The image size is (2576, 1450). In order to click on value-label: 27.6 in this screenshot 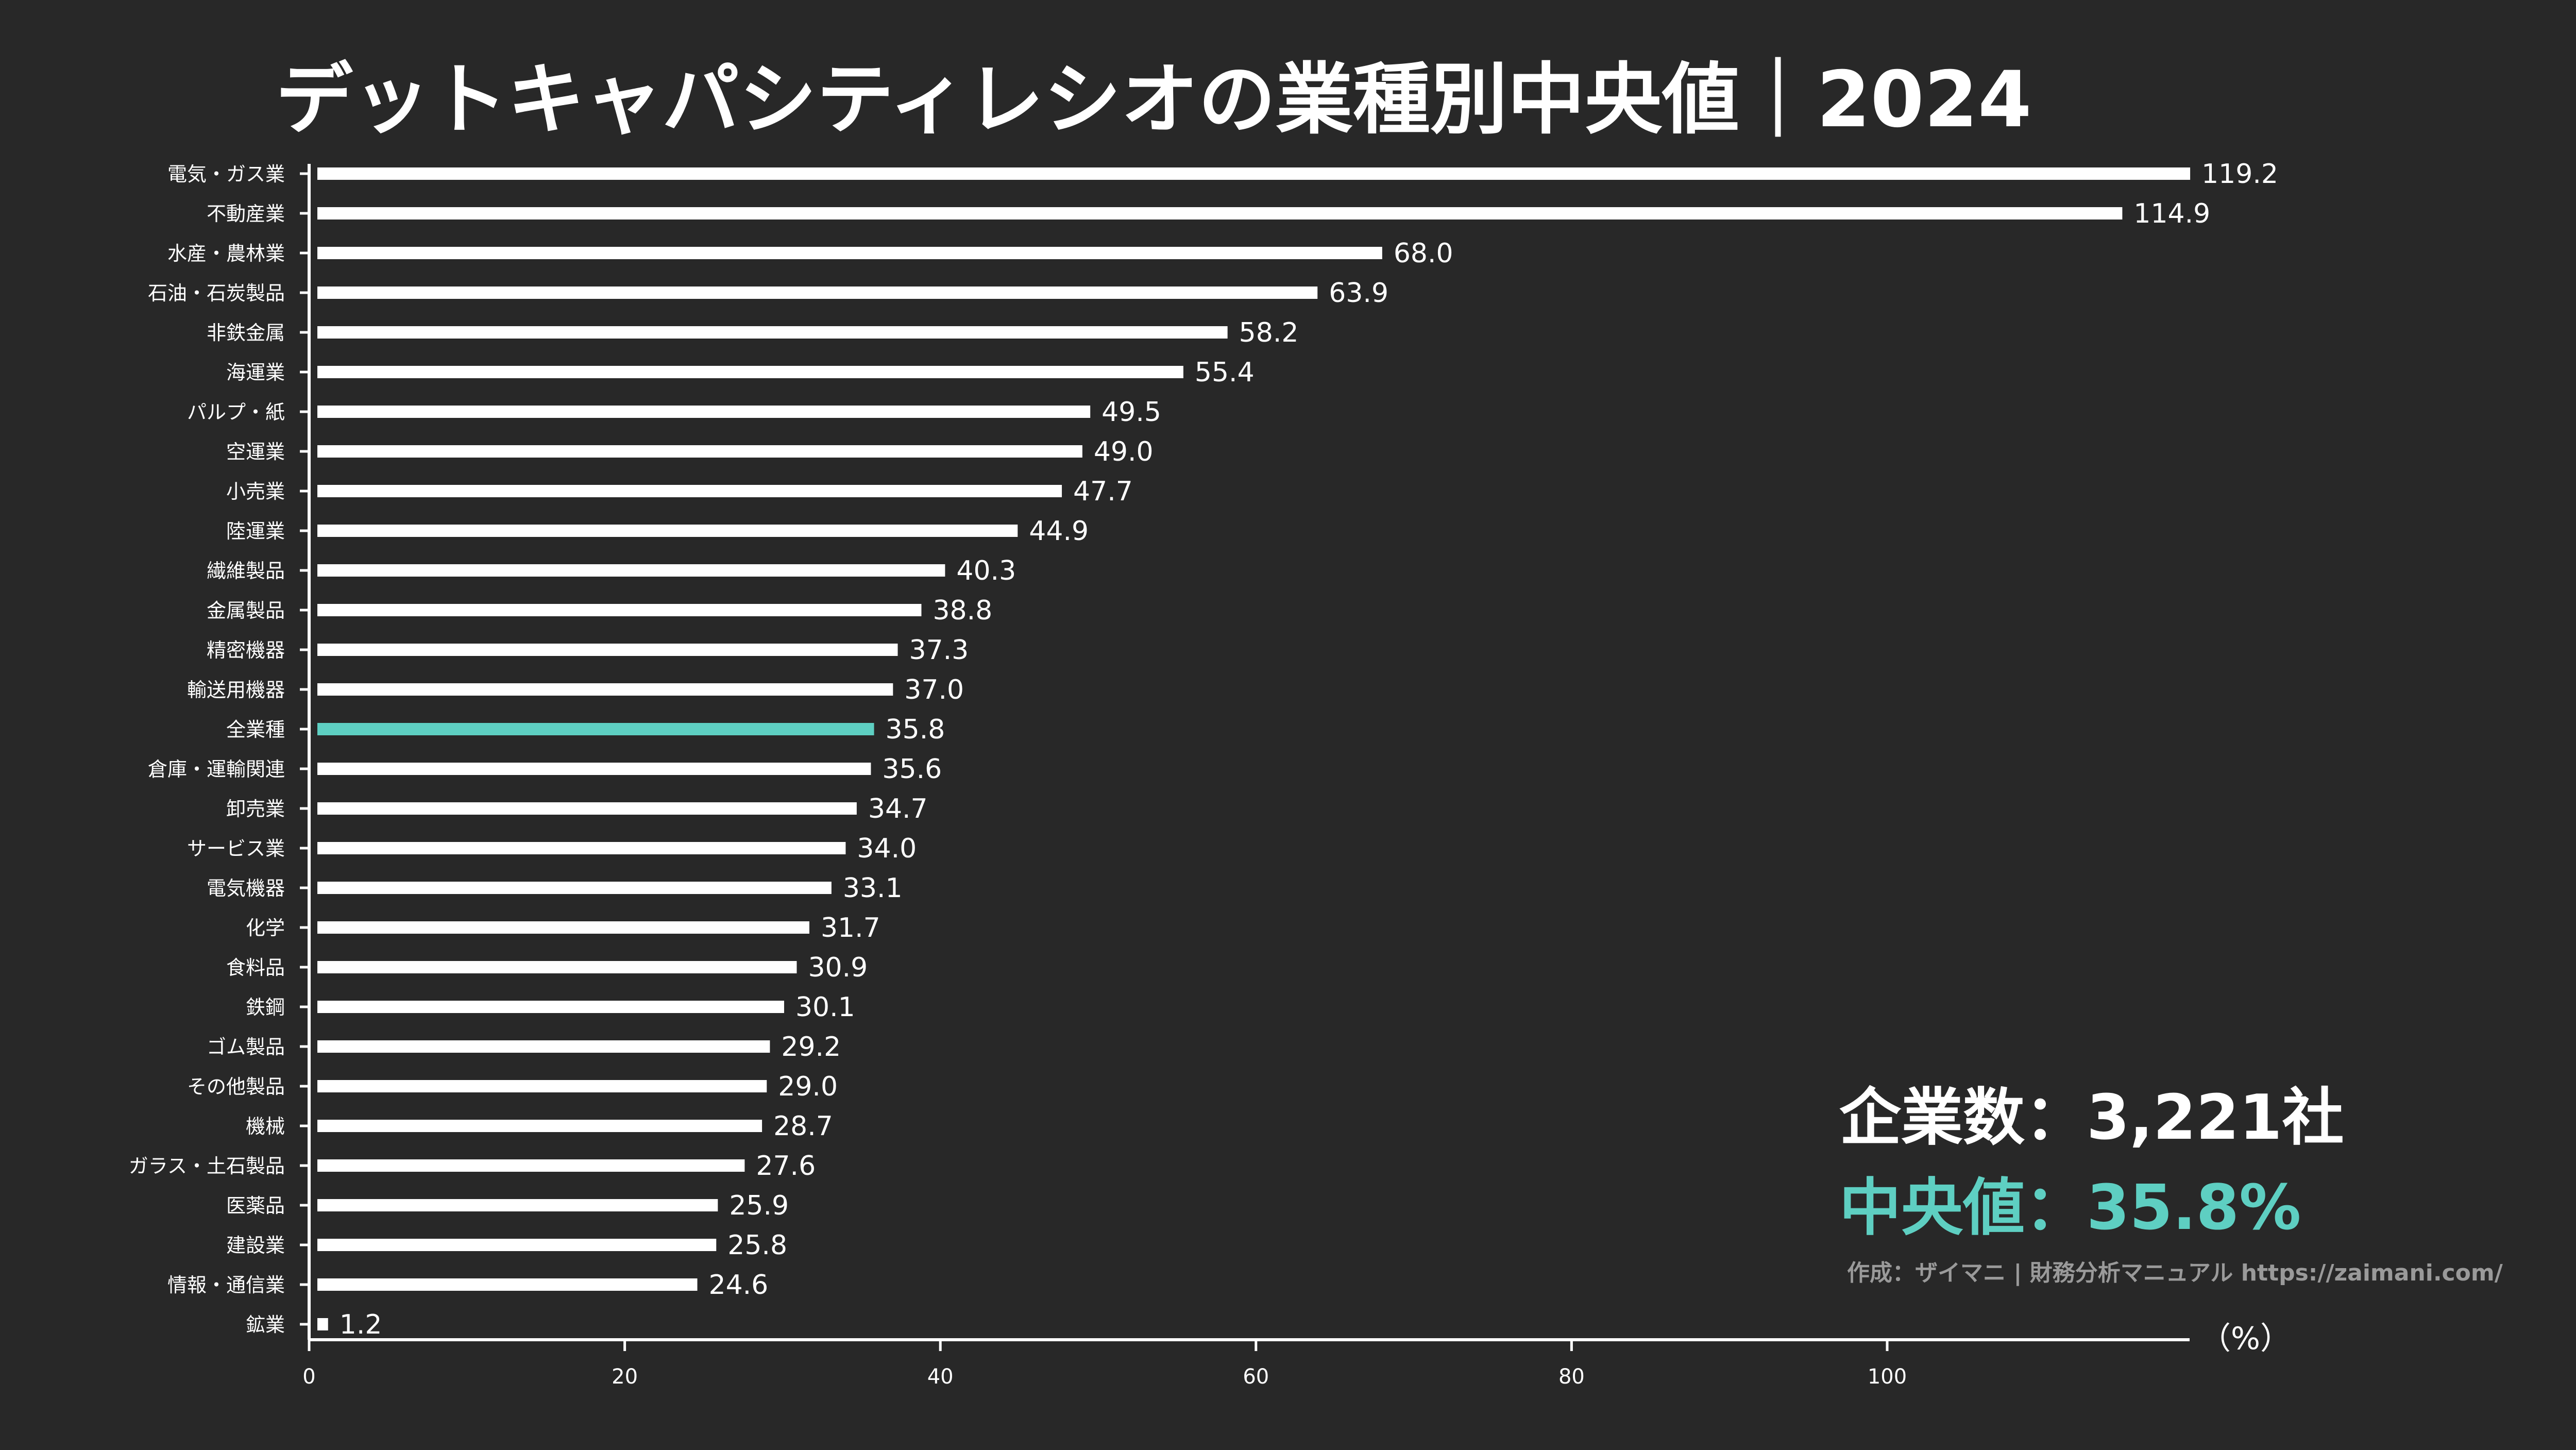, I will do `click(786, 1166)`.